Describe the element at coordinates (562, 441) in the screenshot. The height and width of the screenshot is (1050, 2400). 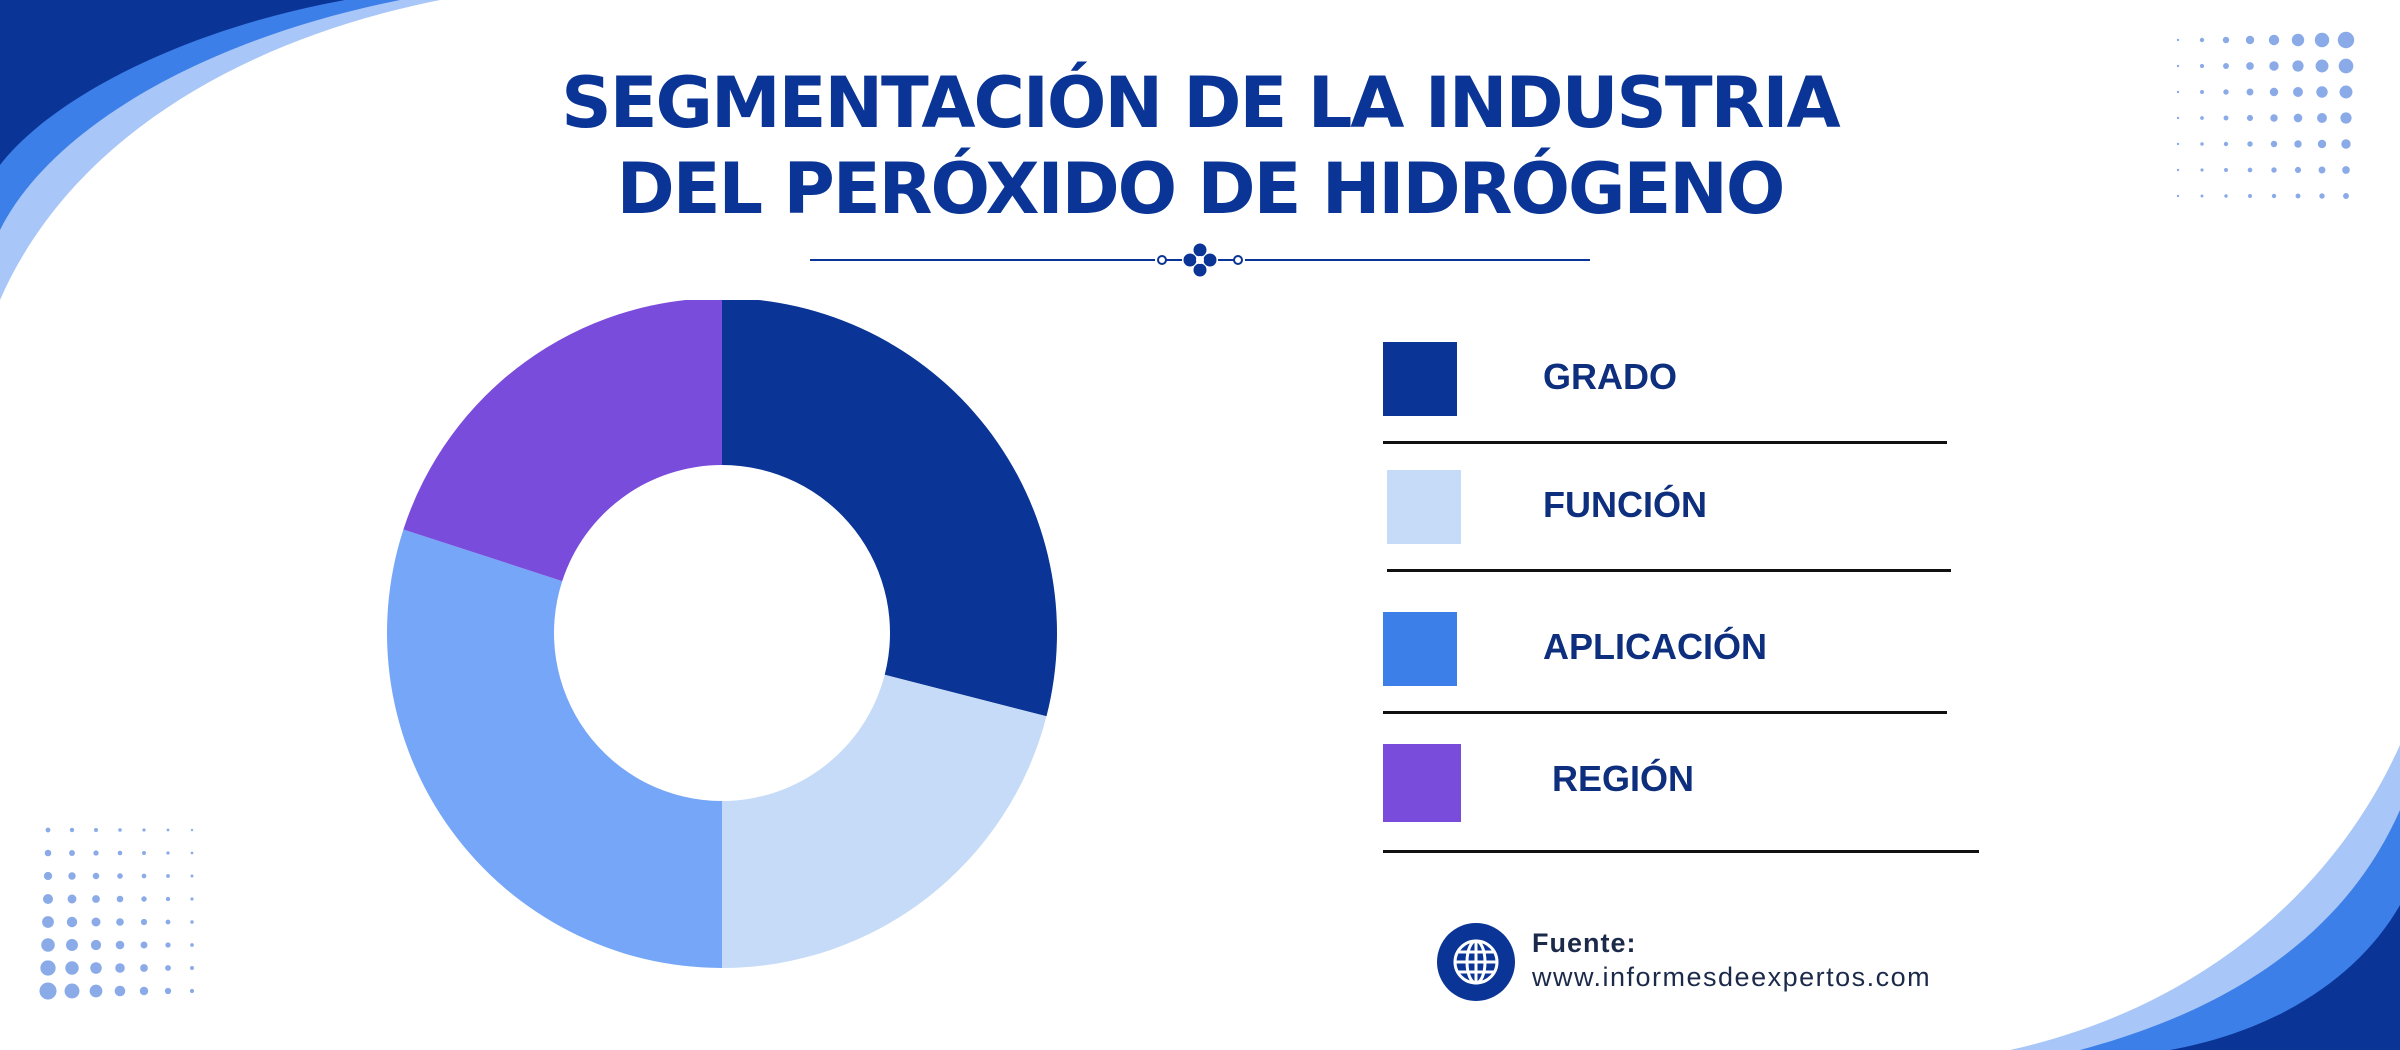
I see `donut-slice-región` at that location.